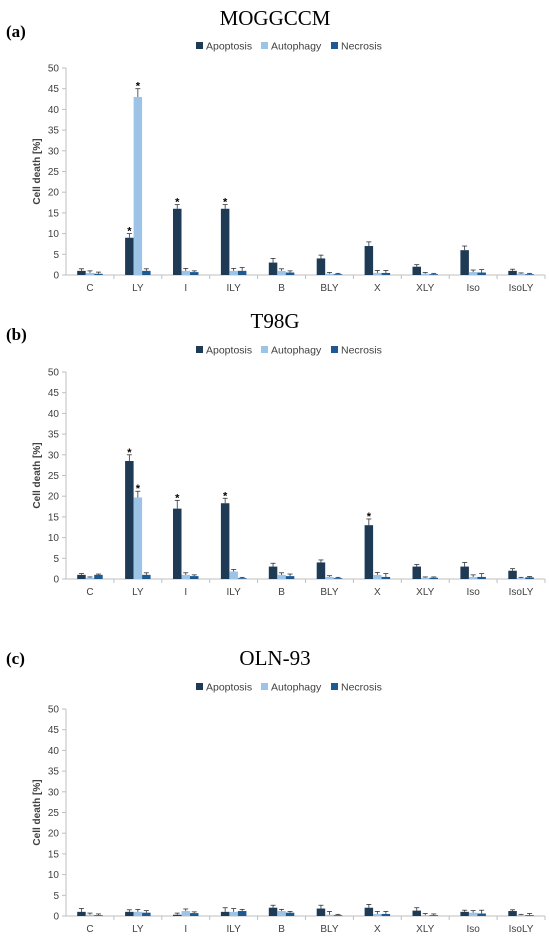 Image resolution: width=550 pixels, height=941 pixels. What do you see at coordinates (16, 31) in the screenshot?
I see `panel-letter: (a)` at bounding box center [16, 31].